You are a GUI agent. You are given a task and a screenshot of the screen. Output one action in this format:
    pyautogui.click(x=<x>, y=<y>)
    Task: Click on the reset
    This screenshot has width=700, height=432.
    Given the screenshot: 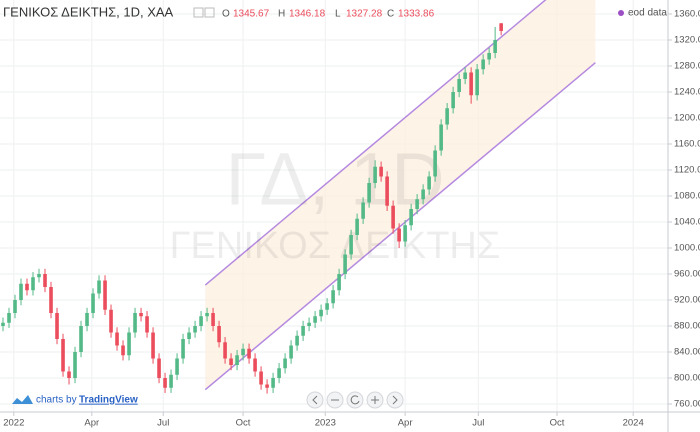 What is the action you would take?
    pyautogui.click(x=355, y=400)
    